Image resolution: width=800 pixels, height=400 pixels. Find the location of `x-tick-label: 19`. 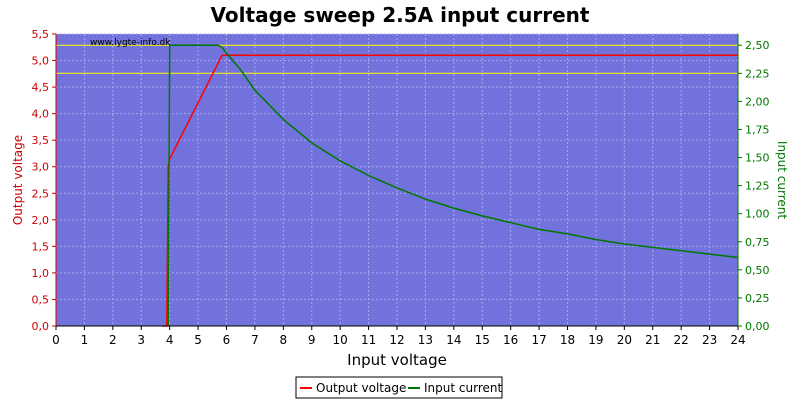

x-tick-label: 19 is located at coordinates (595, 340).